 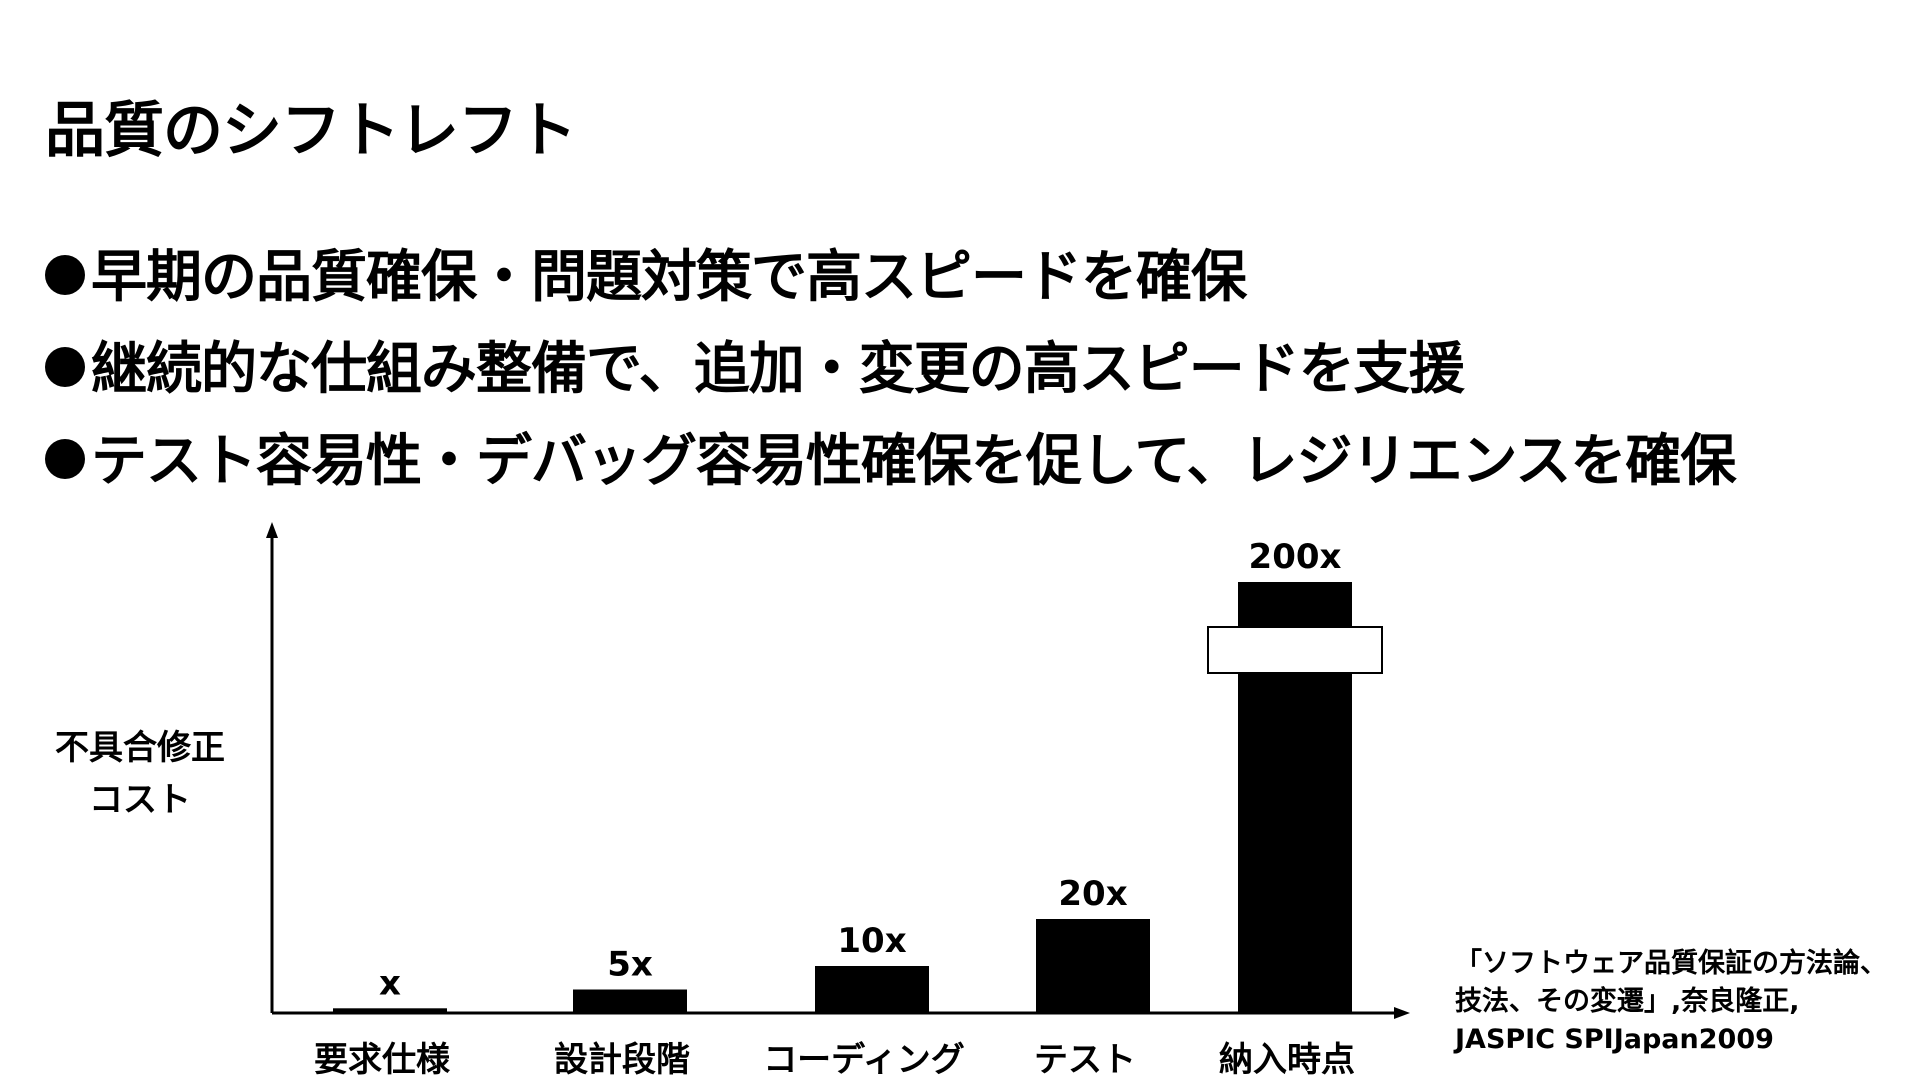 What do you see at coordinates (140, 800) in the screenshot?
I see `y-axis-label-line: コスト` at bounding box center [140, 800].